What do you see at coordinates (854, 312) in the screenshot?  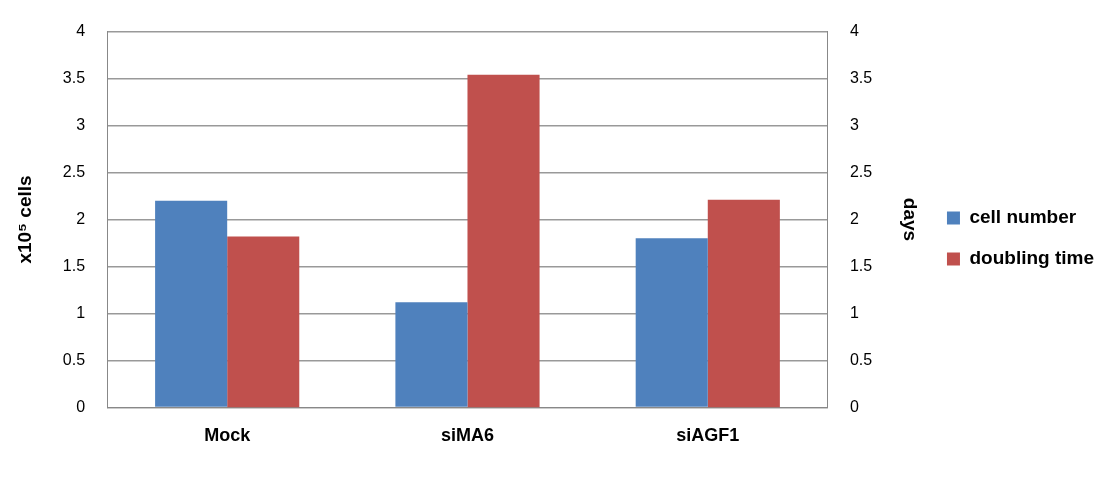 I see `y2-tick-label: 1` at bounding box center [854, 312].